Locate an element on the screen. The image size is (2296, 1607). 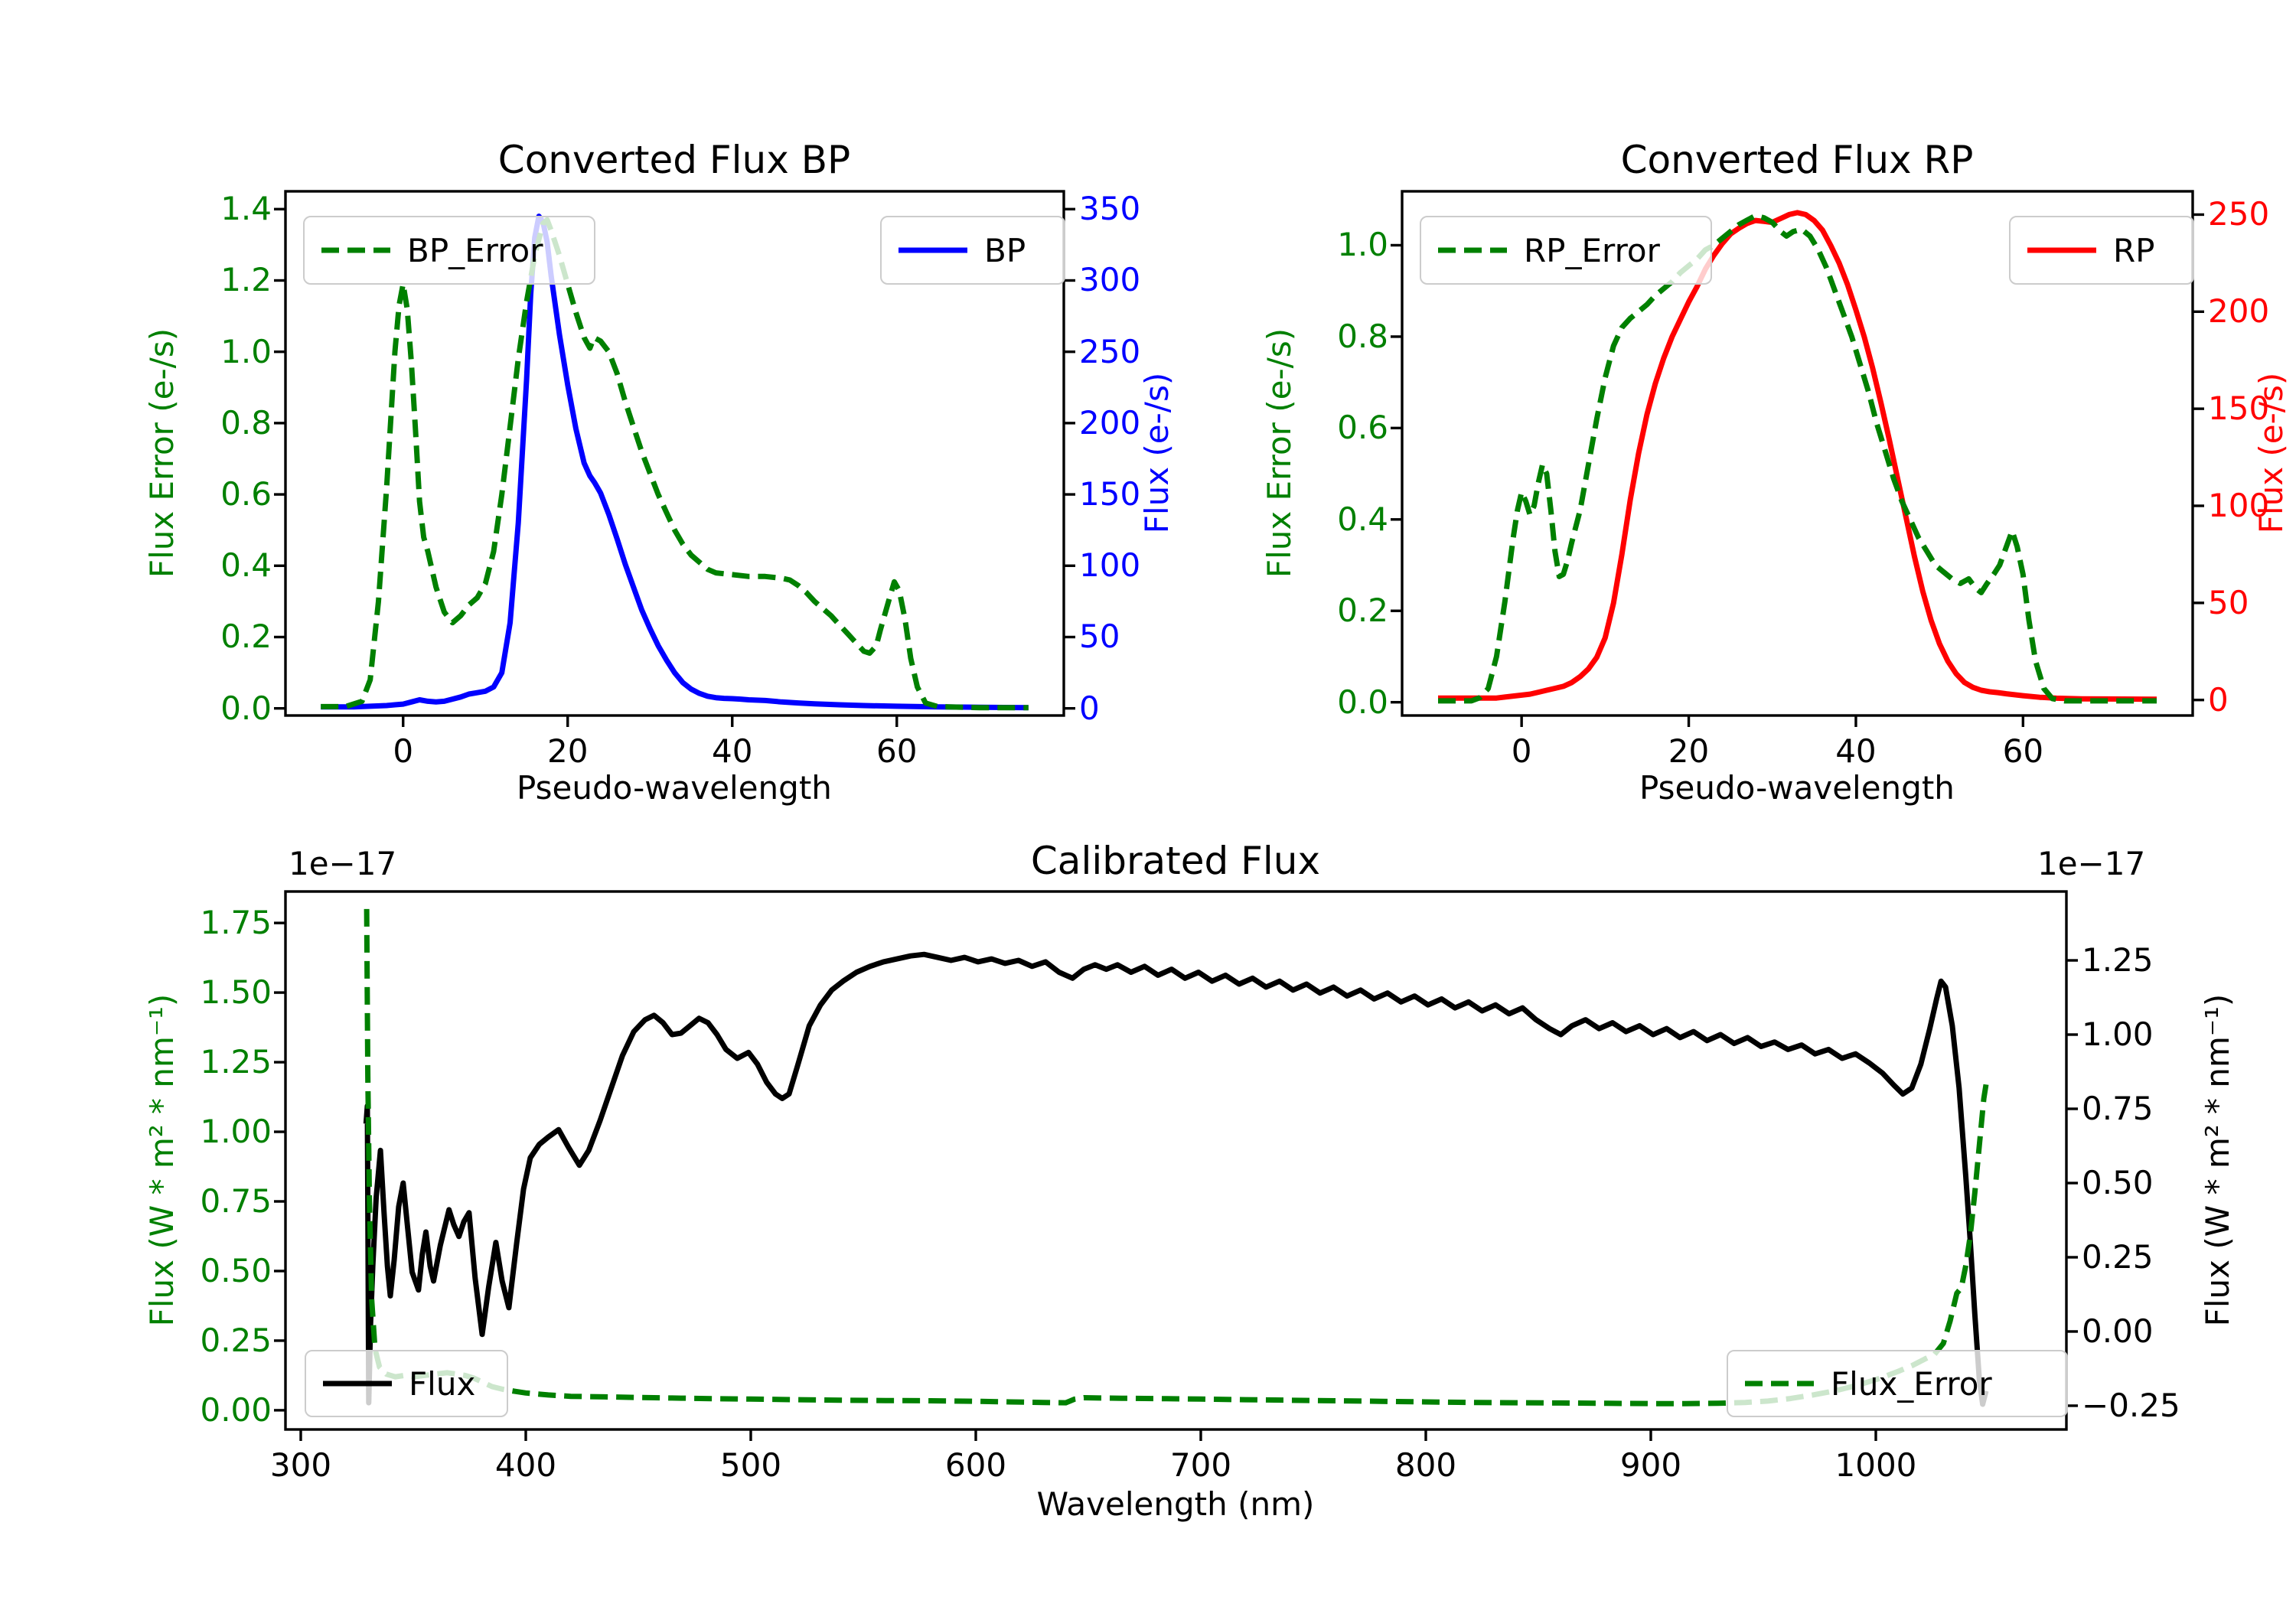
legend-rp_error: RP_Error is located at coordinates (1566, 250).